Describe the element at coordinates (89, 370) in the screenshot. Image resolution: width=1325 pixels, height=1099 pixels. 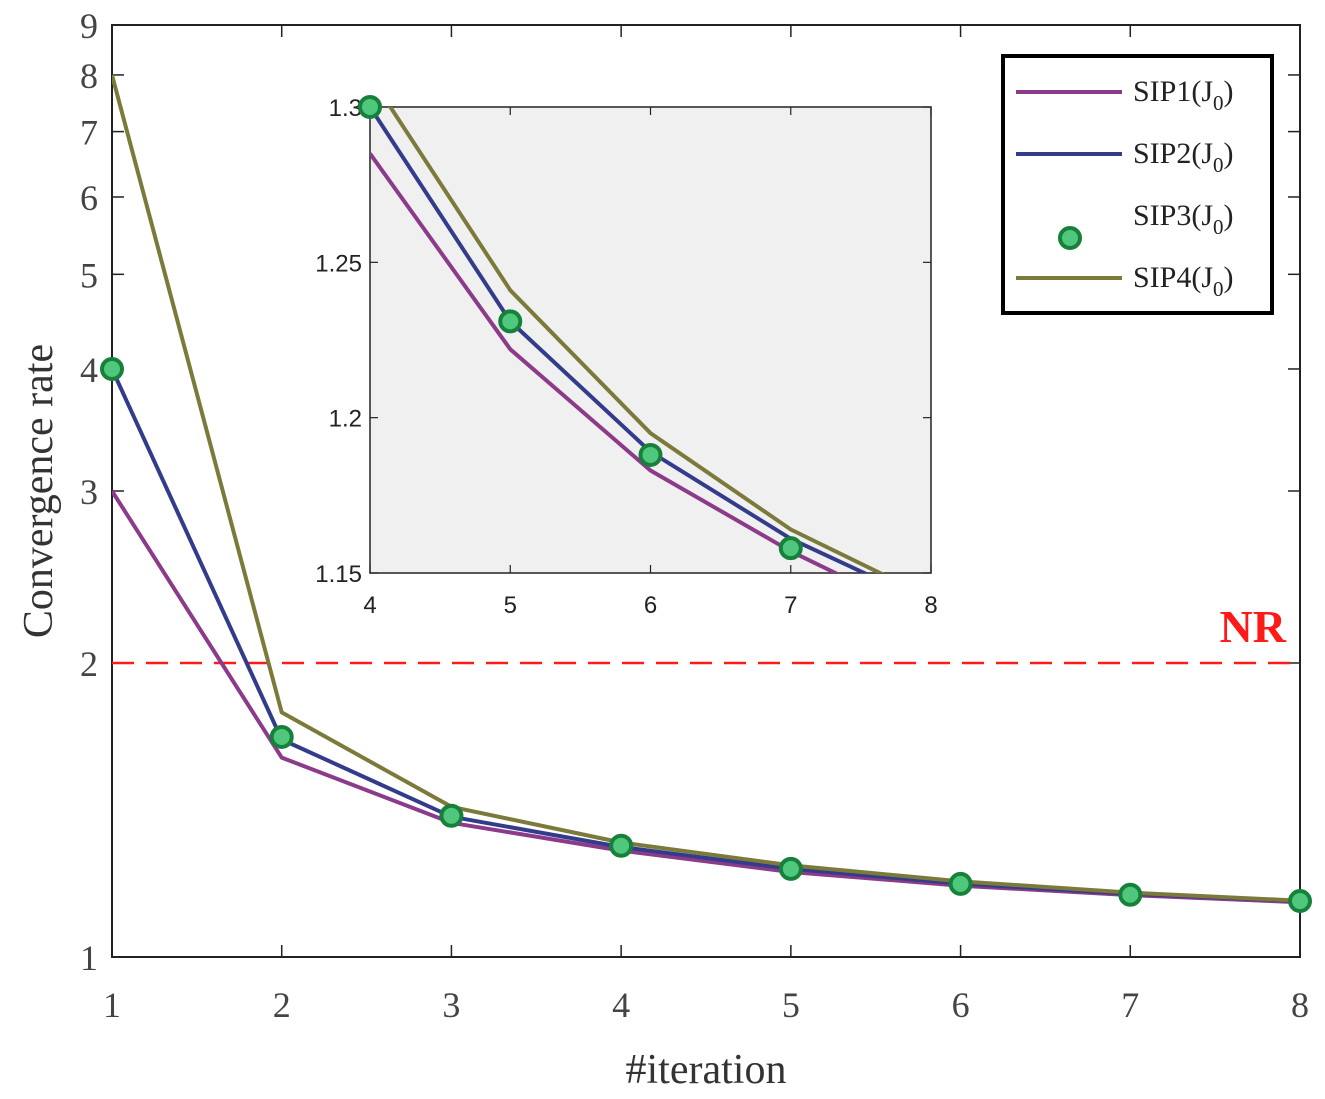
I see `y-tick-label: 4` at that location.